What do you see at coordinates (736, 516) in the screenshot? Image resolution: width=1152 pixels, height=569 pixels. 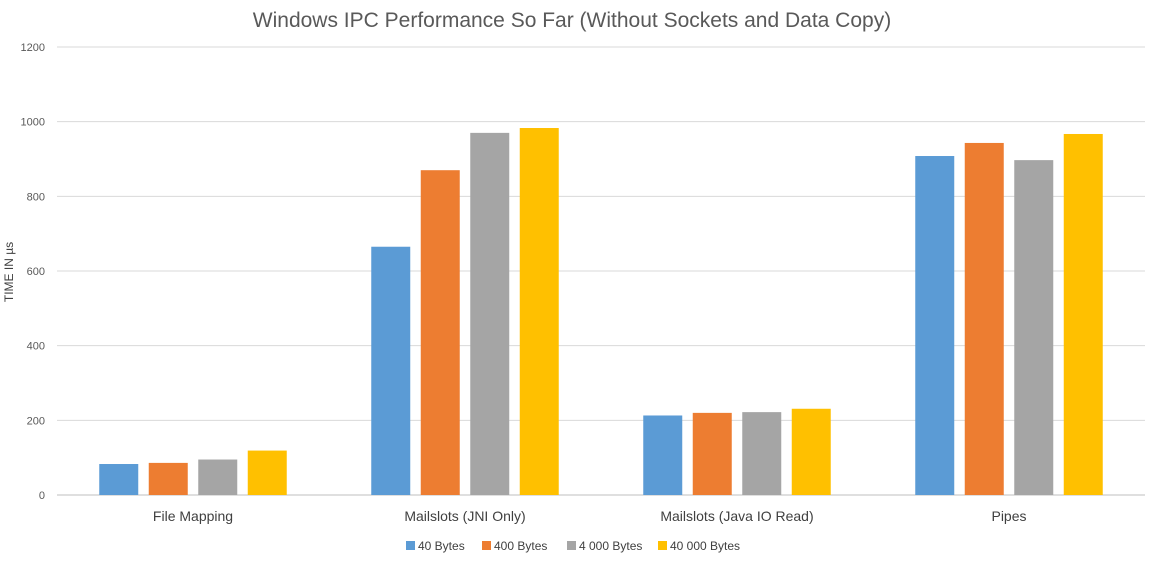 I see `x-tick-label: Mailslots (Java IO Read)` at bounding box center [736, 516].